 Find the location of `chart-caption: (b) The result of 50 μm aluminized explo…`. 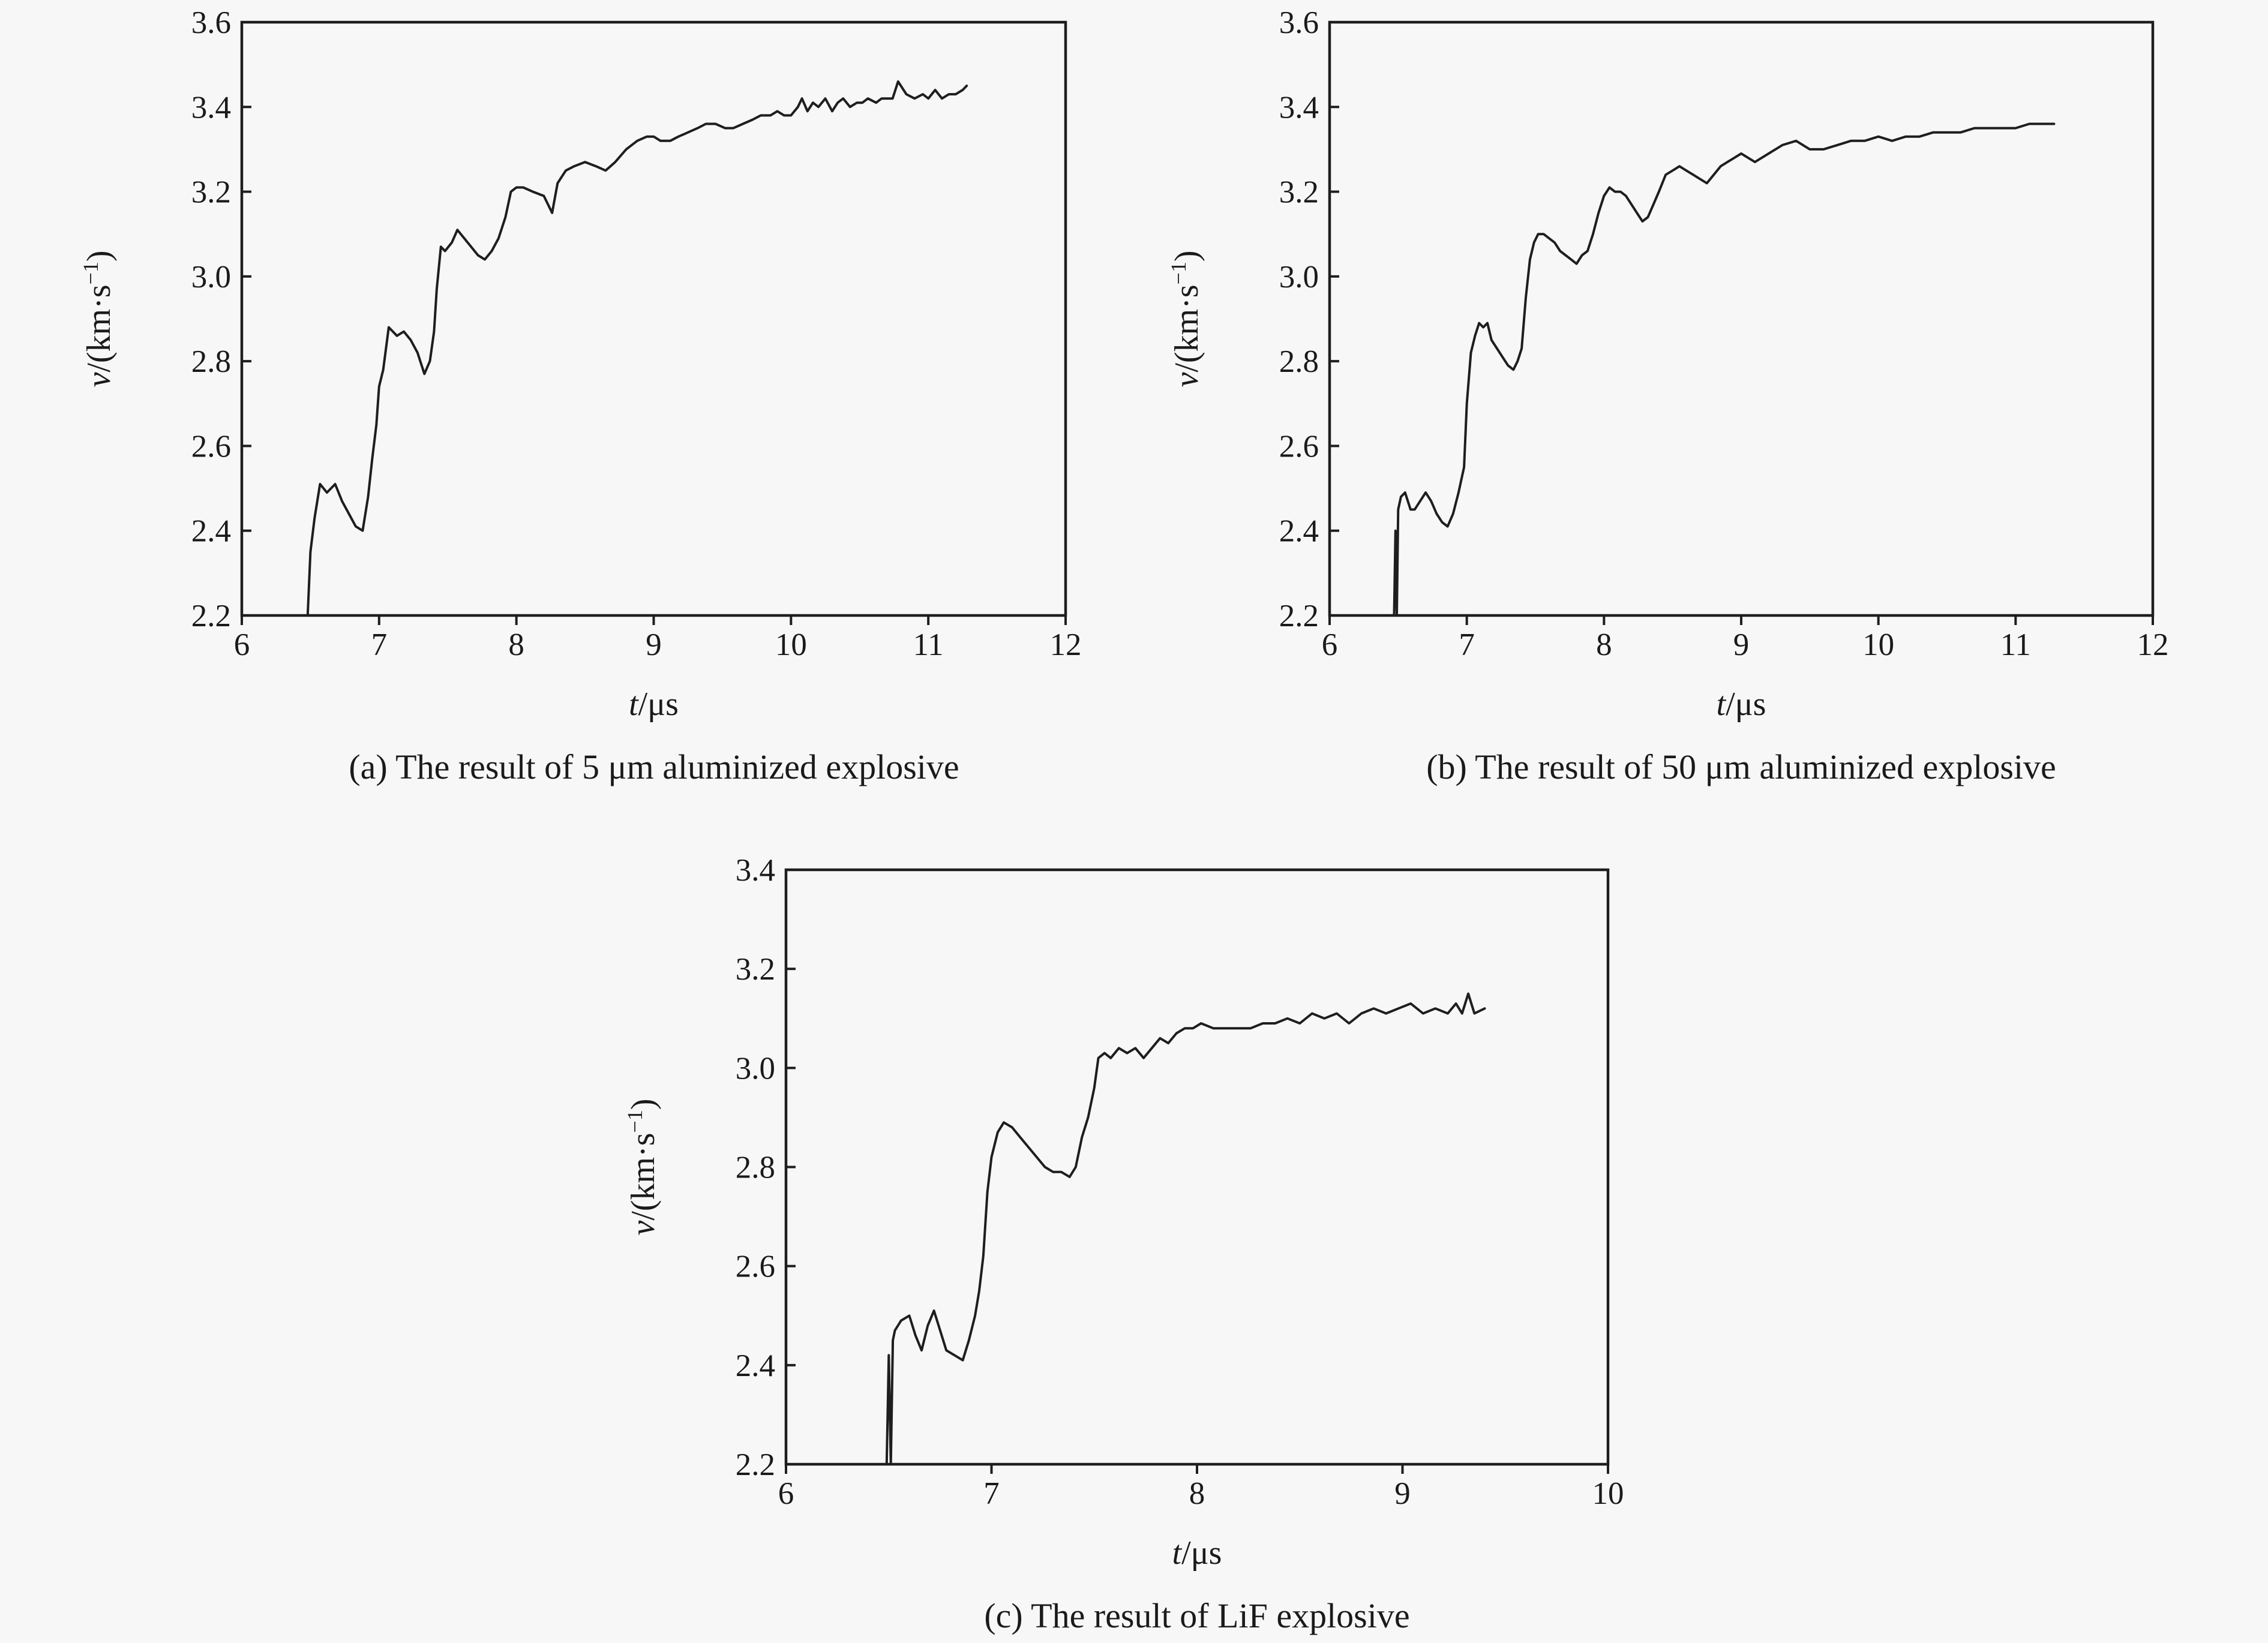

chart-caption: (b) The result of 50 μm aluminized explo… is located at coordinates (1741, 766).